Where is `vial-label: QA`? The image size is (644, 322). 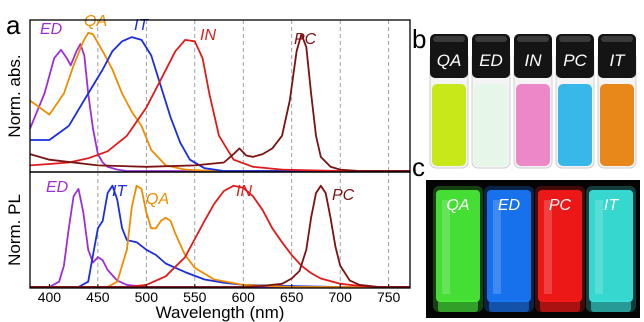 vial-label: QA is located at coordinates (449, 60).